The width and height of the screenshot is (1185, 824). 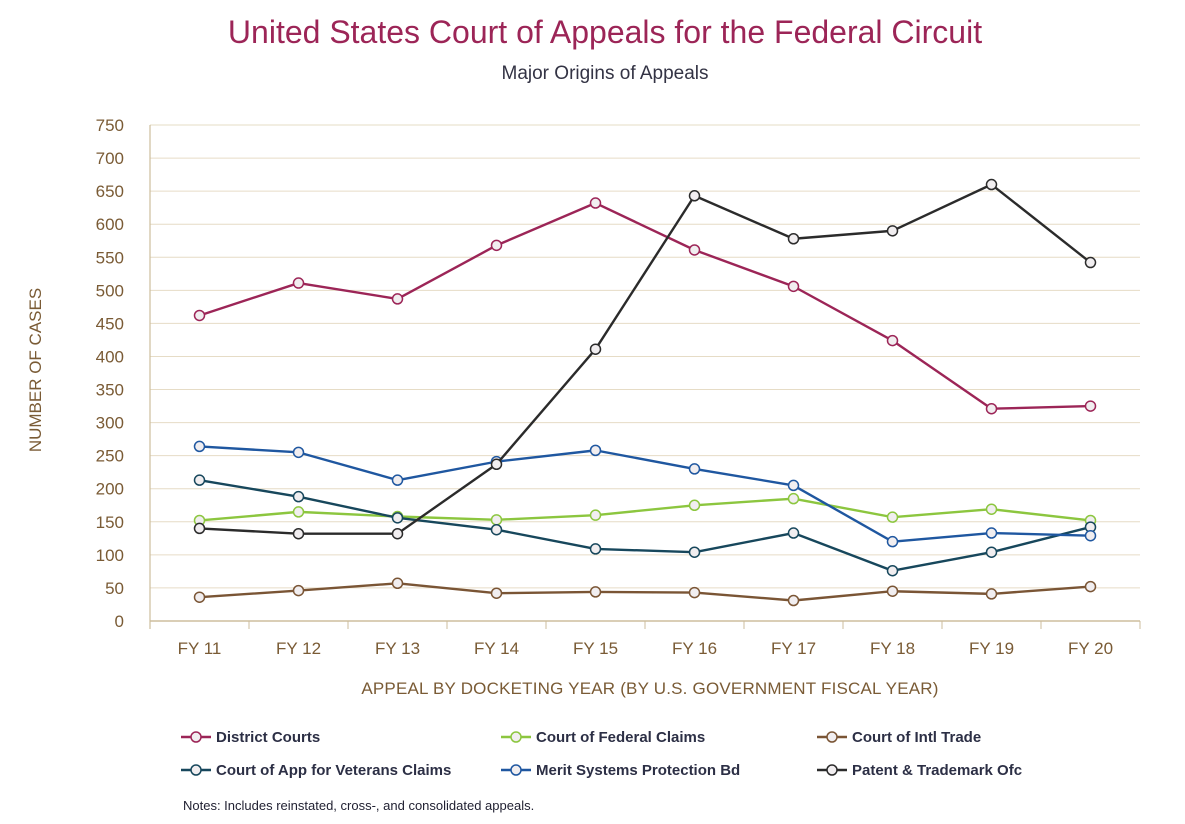 What do you see at coordinates (605, 73) in the screenshot?
I see `chart-subtitle: Major Origins of Appeals` at bounding box center [605, 73].